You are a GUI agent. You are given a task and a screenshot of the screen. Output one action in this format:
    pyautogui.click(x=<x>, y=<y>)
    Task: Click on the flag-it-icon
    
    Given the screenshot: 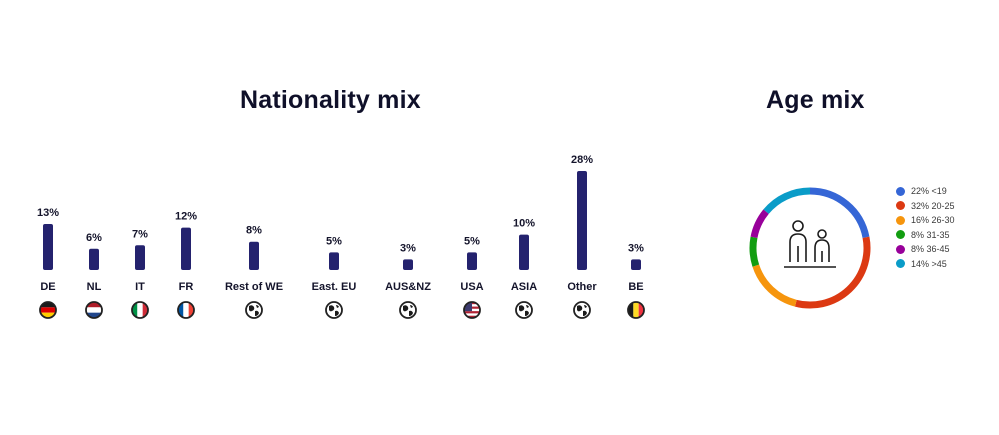 What is the action you would take?
    pyautogui.click(x=140, y=310)
    